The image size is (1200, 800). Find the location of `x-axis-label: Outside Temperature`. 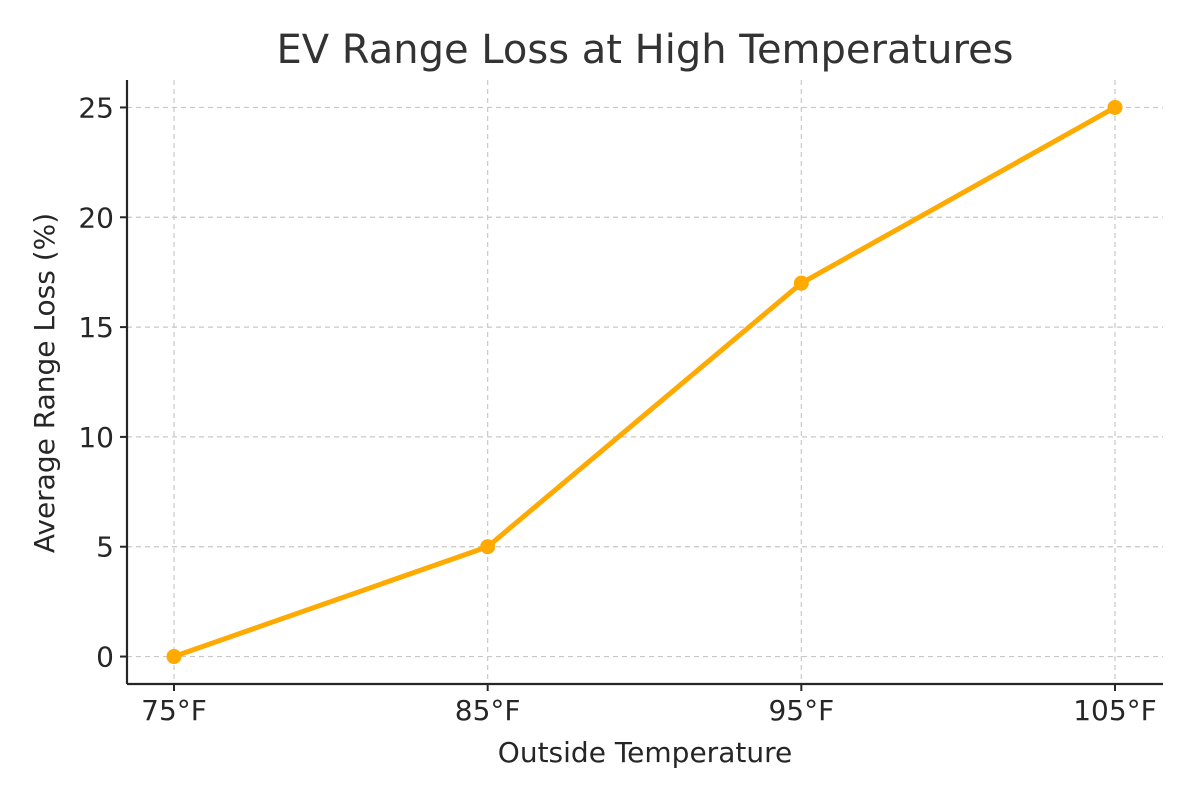

x-axis-label: Outside Temperature is located at coordinates (645, 752).